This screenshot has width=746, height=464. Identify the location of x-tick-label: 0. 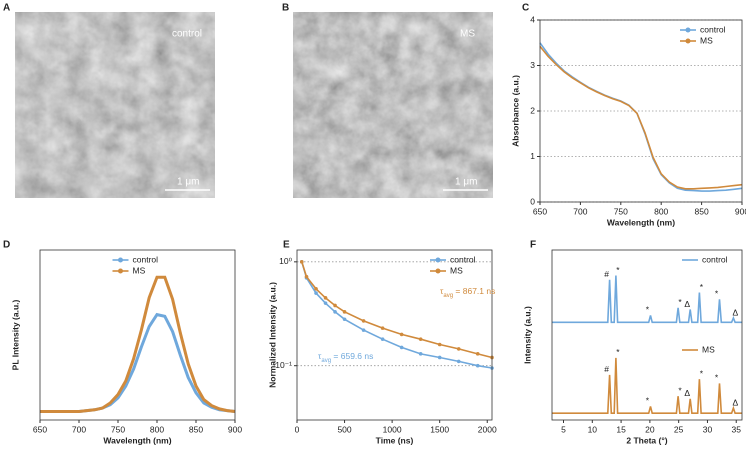
(297, 429).